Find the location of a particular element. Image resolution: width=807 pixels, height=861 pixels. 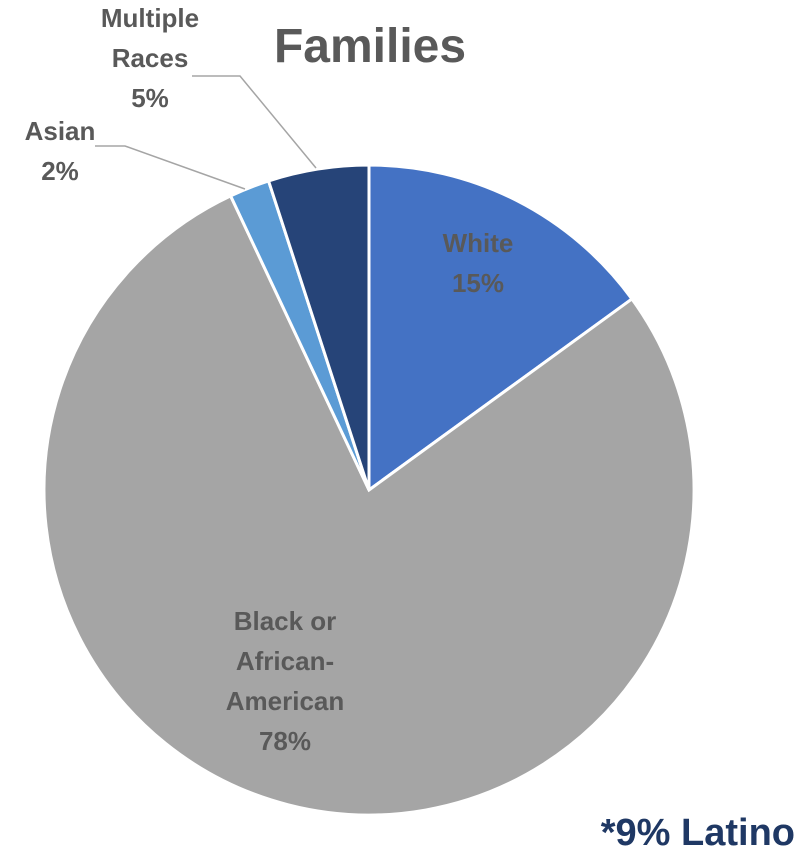

chart-title: Families is located at coordinates (370, 46).